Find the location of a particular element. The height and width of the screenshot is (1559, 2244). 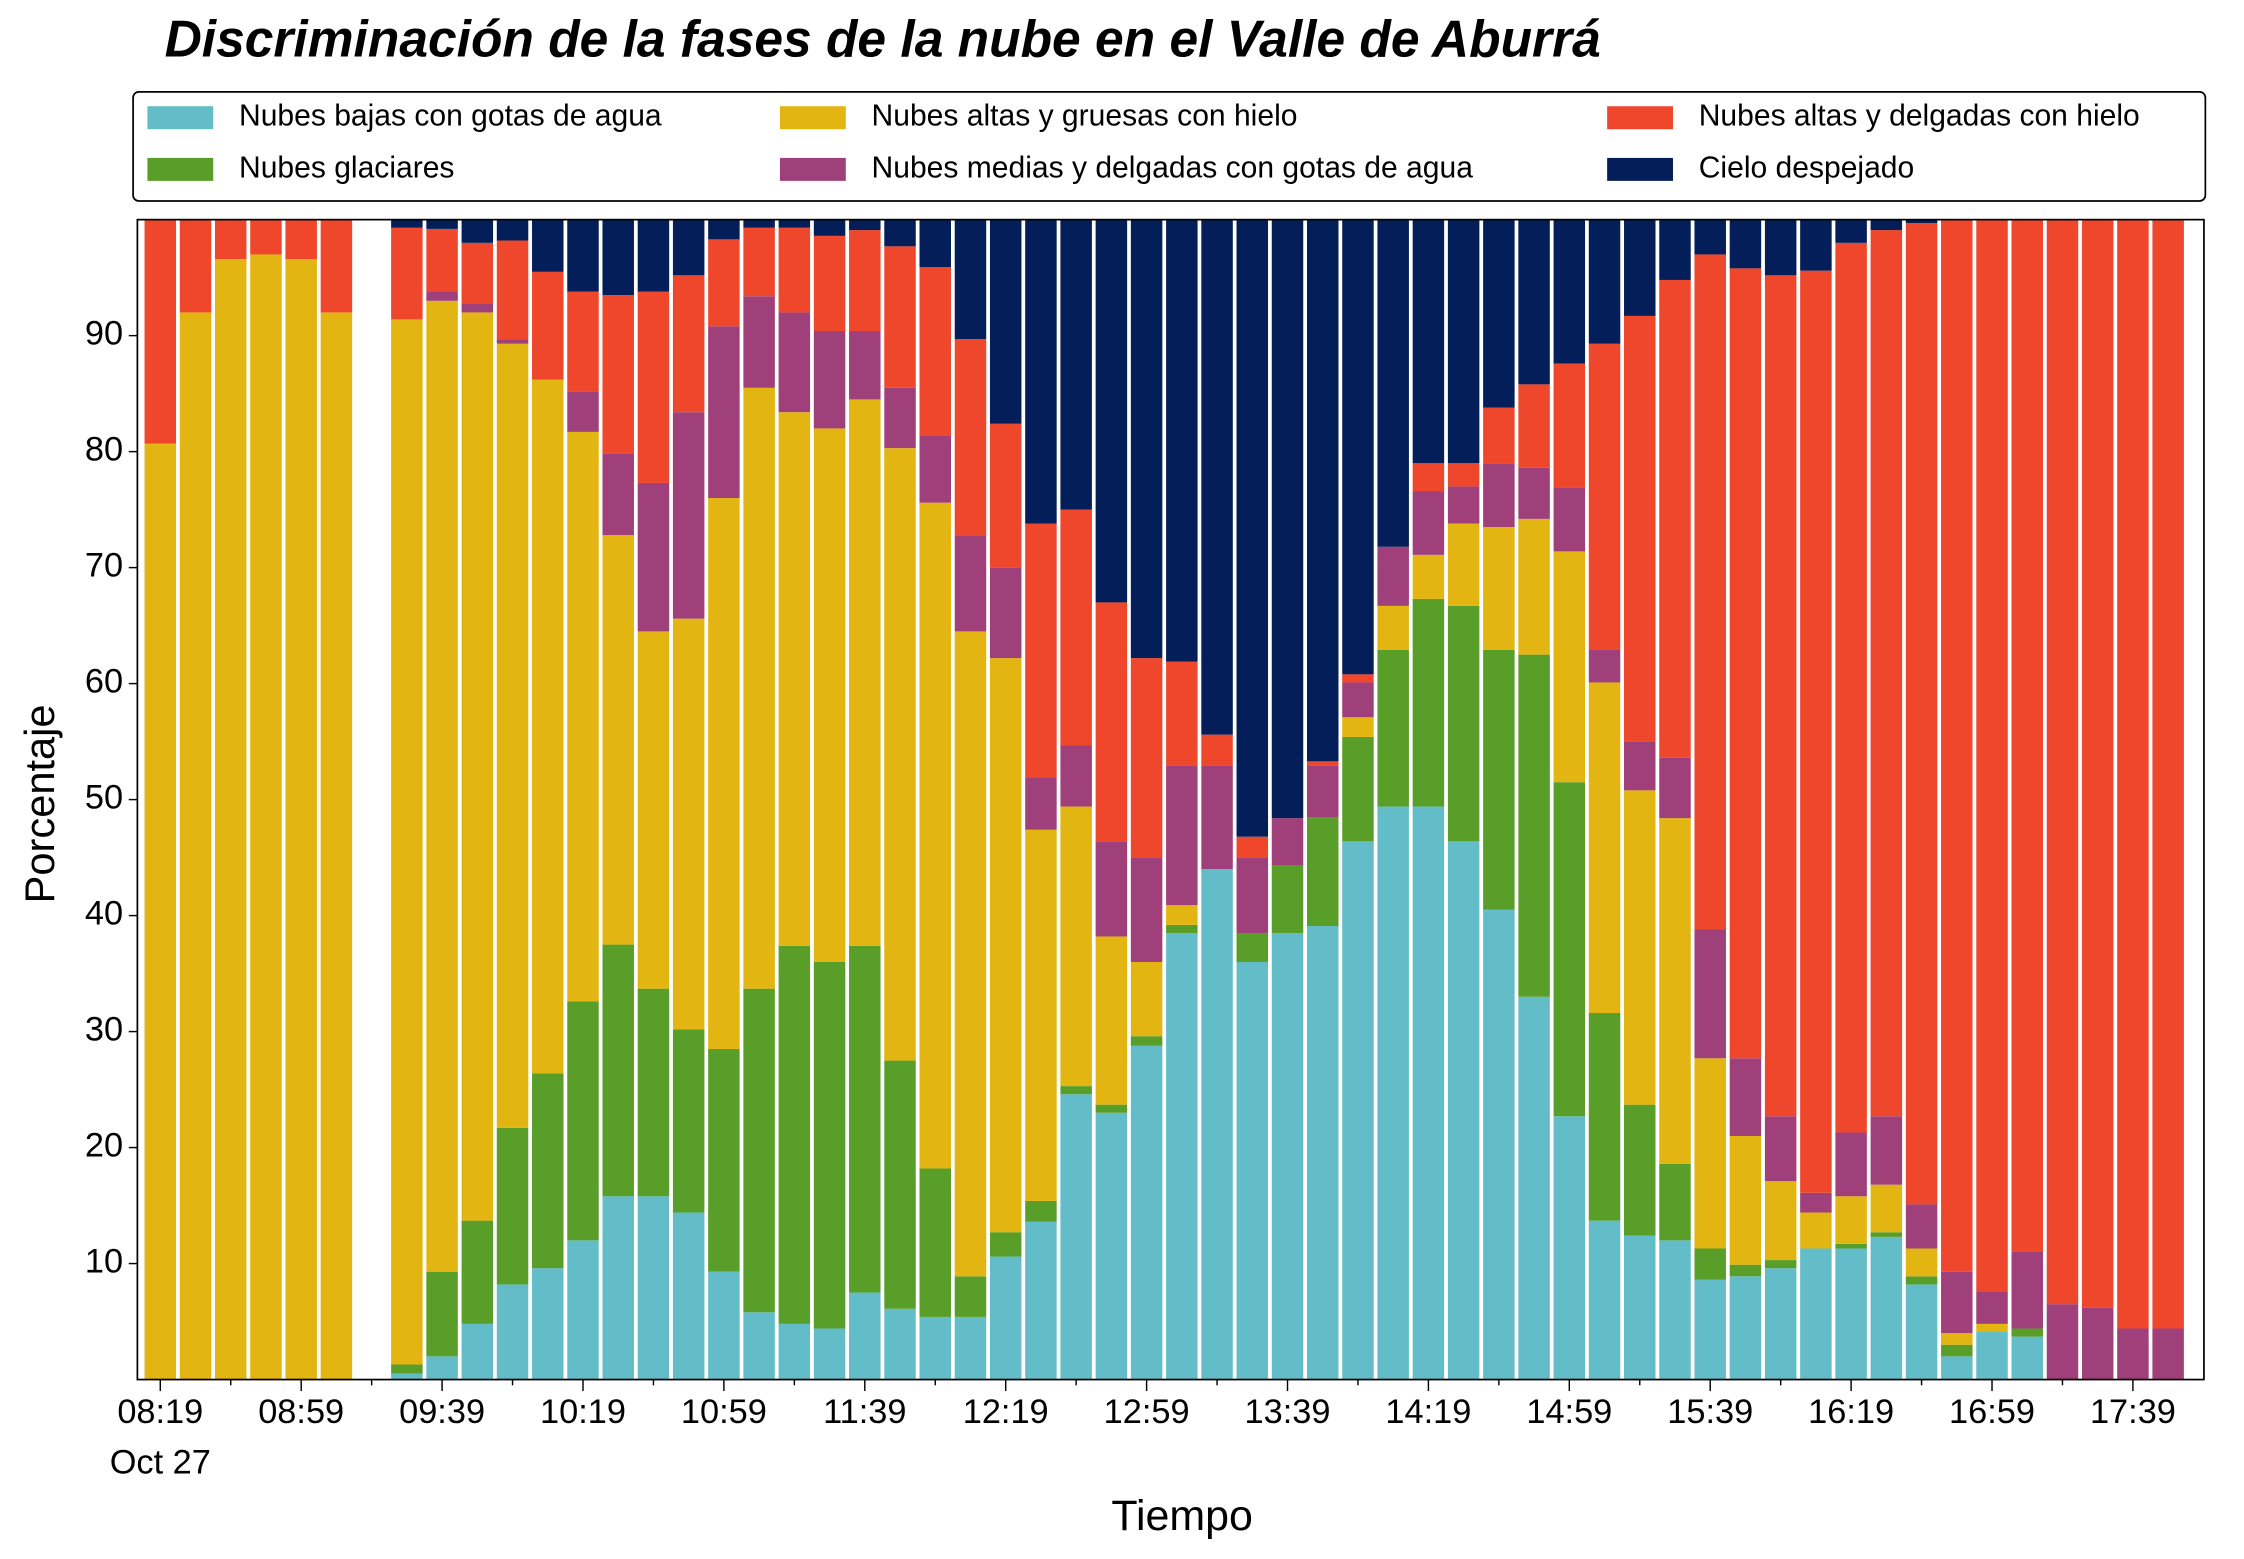

x-axis-label: Tiempo is located at coordinates (1182, 1516).